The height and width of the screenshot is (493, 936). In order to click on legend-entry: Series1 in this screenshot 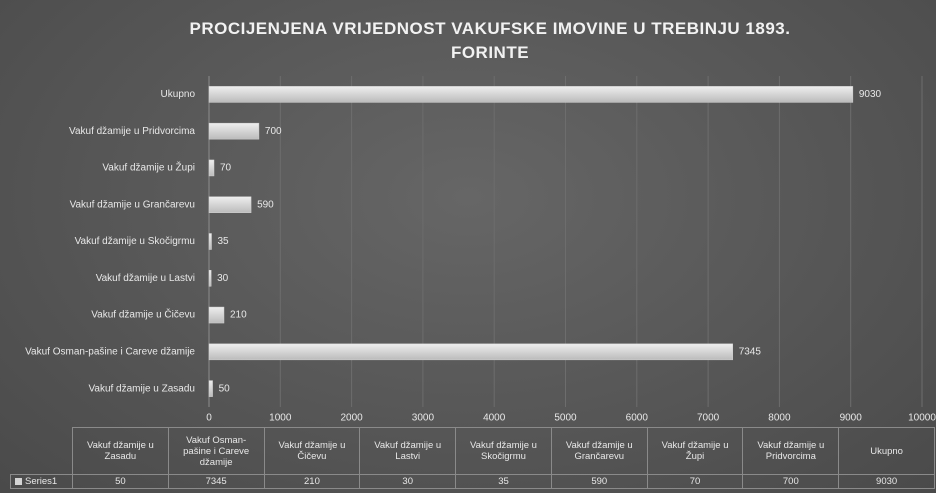, I will do `click(41, 481)`.